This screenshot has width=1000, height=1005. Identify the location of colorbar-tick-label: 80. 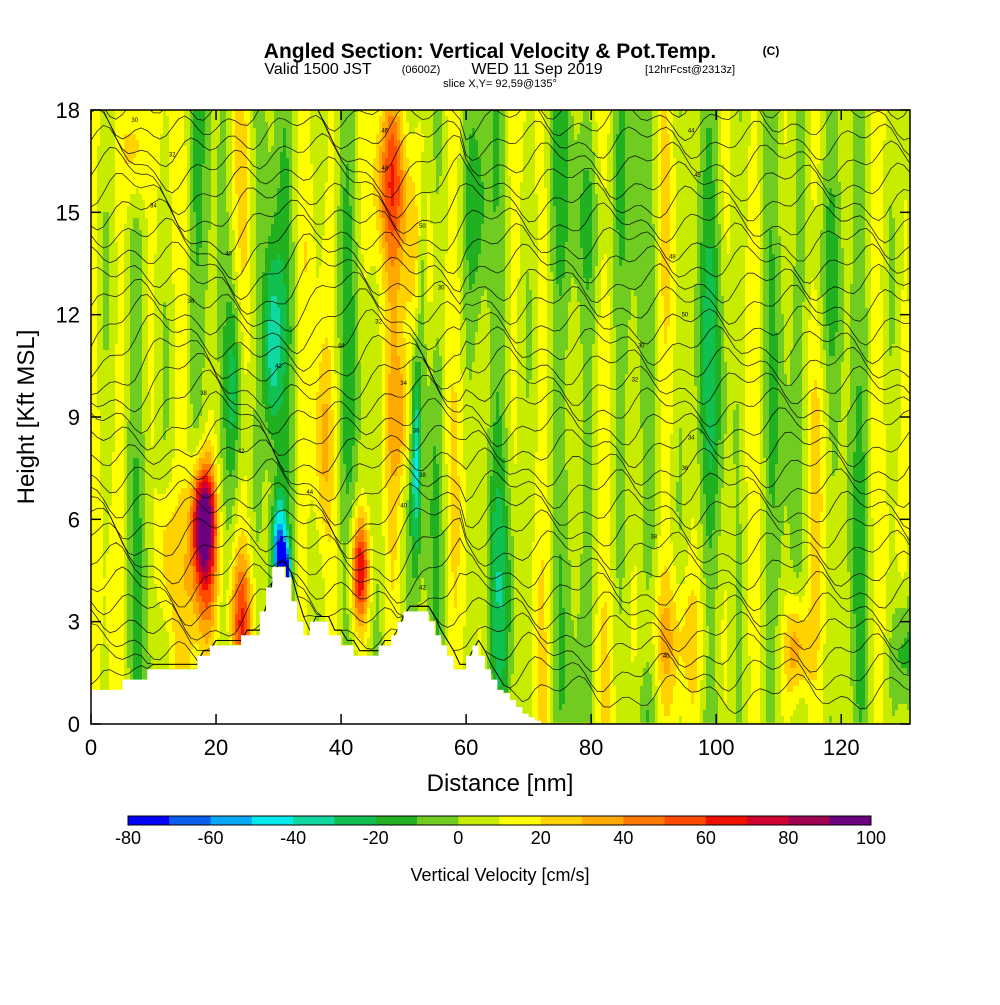
(788, 838).